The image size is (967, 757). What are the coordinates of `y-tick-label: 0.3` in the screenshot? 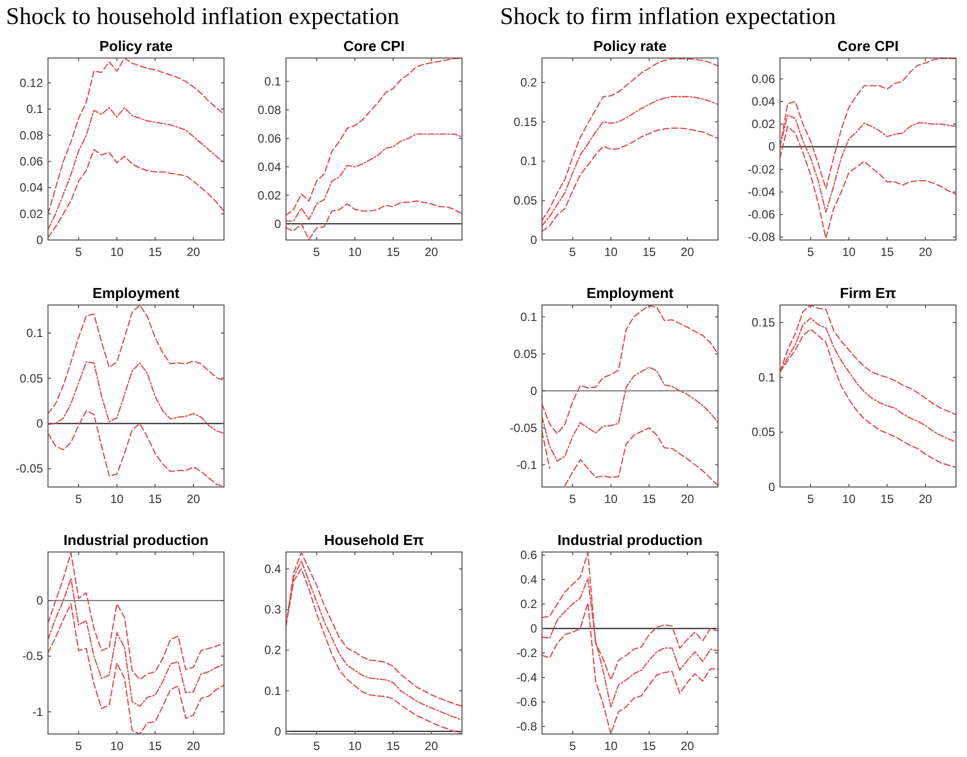 It's located at (273, 609).